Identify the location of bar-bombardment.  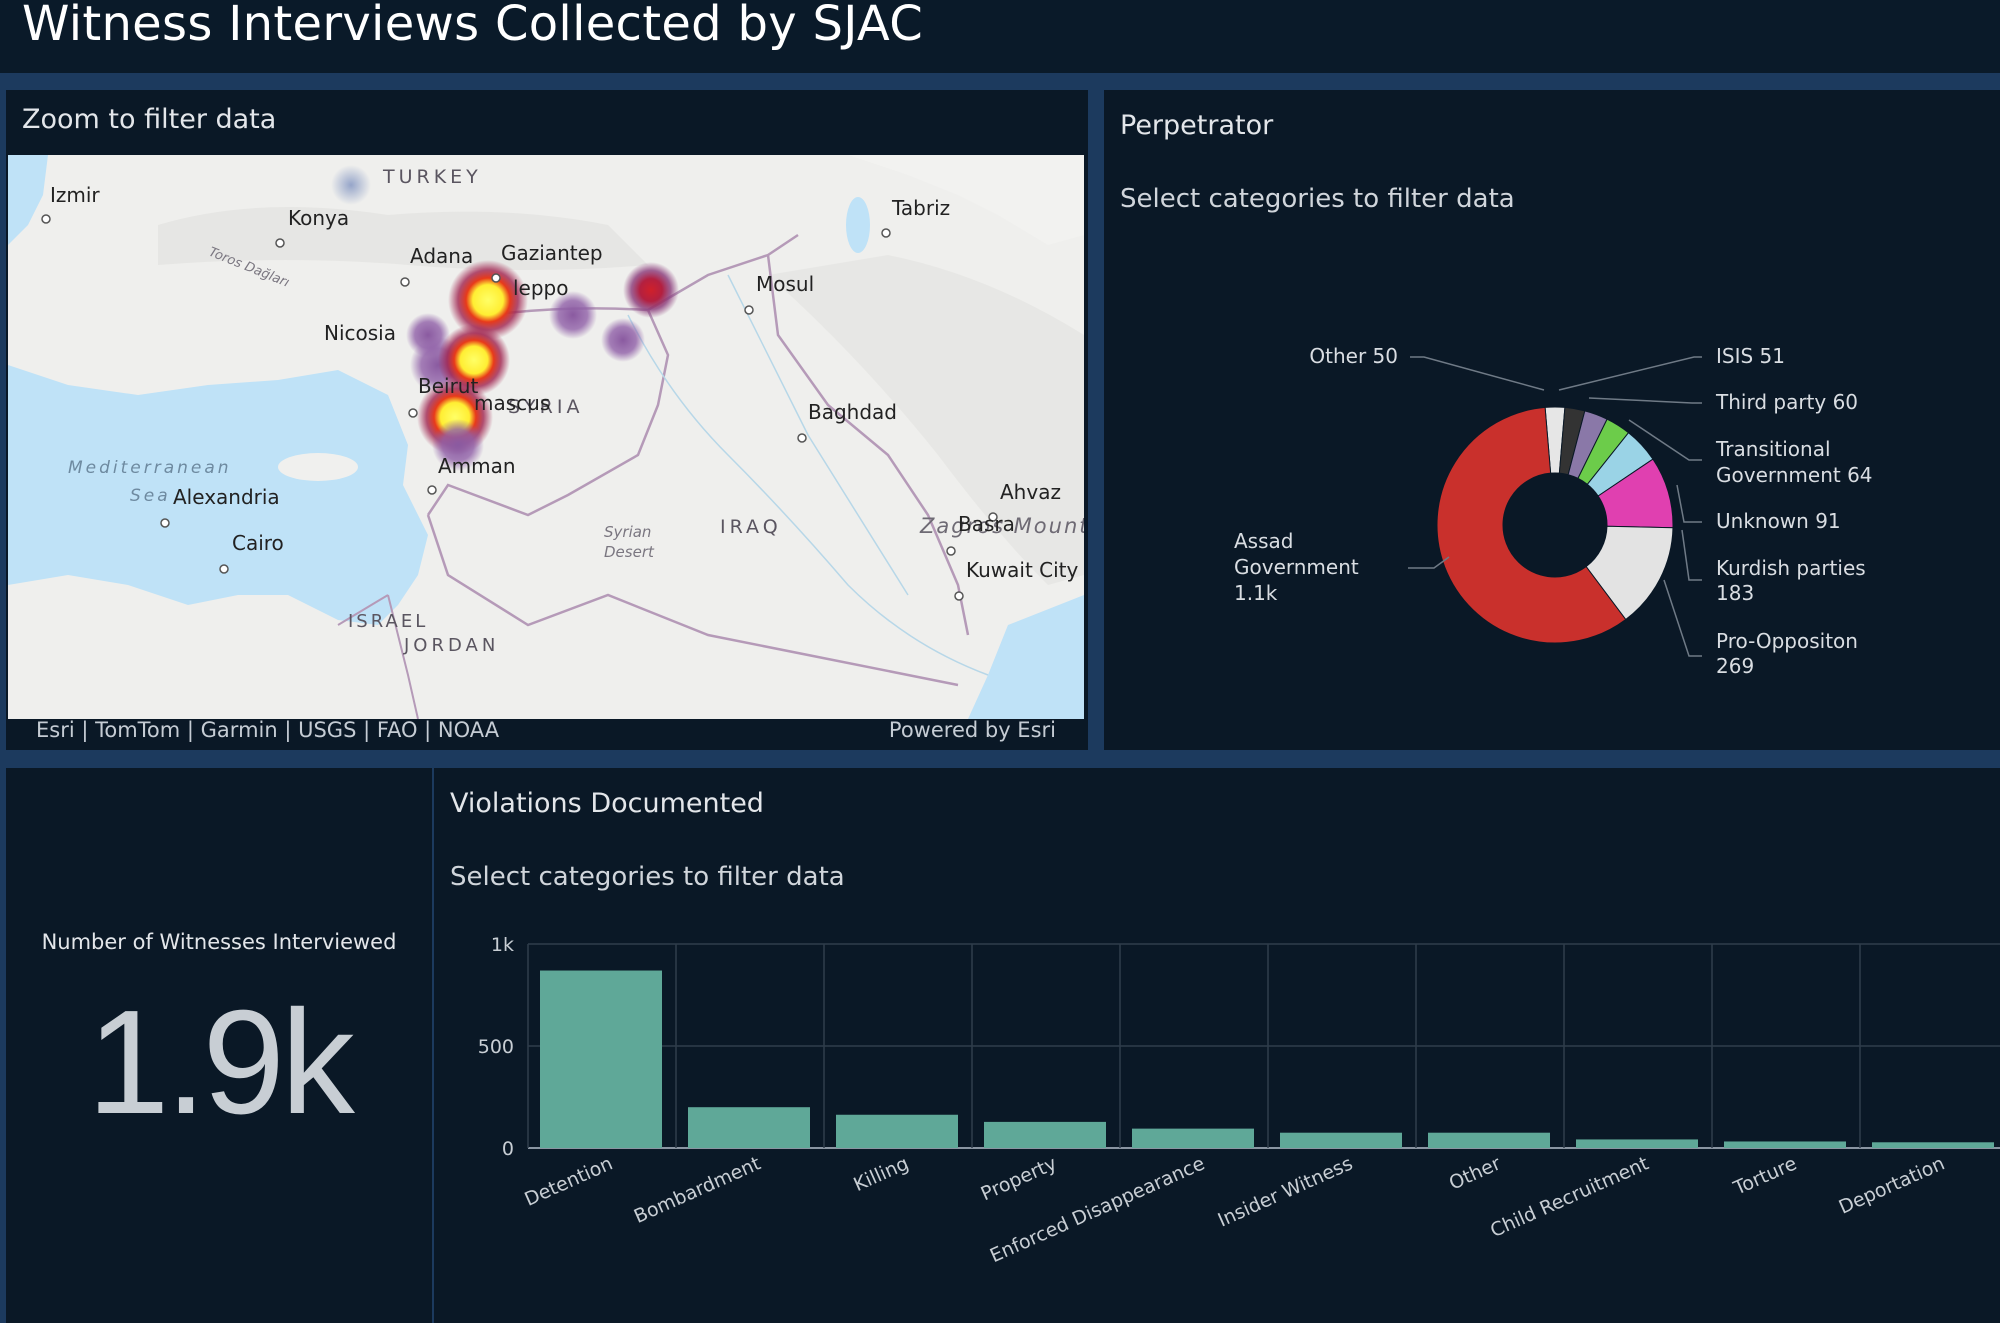
(749, 1127).